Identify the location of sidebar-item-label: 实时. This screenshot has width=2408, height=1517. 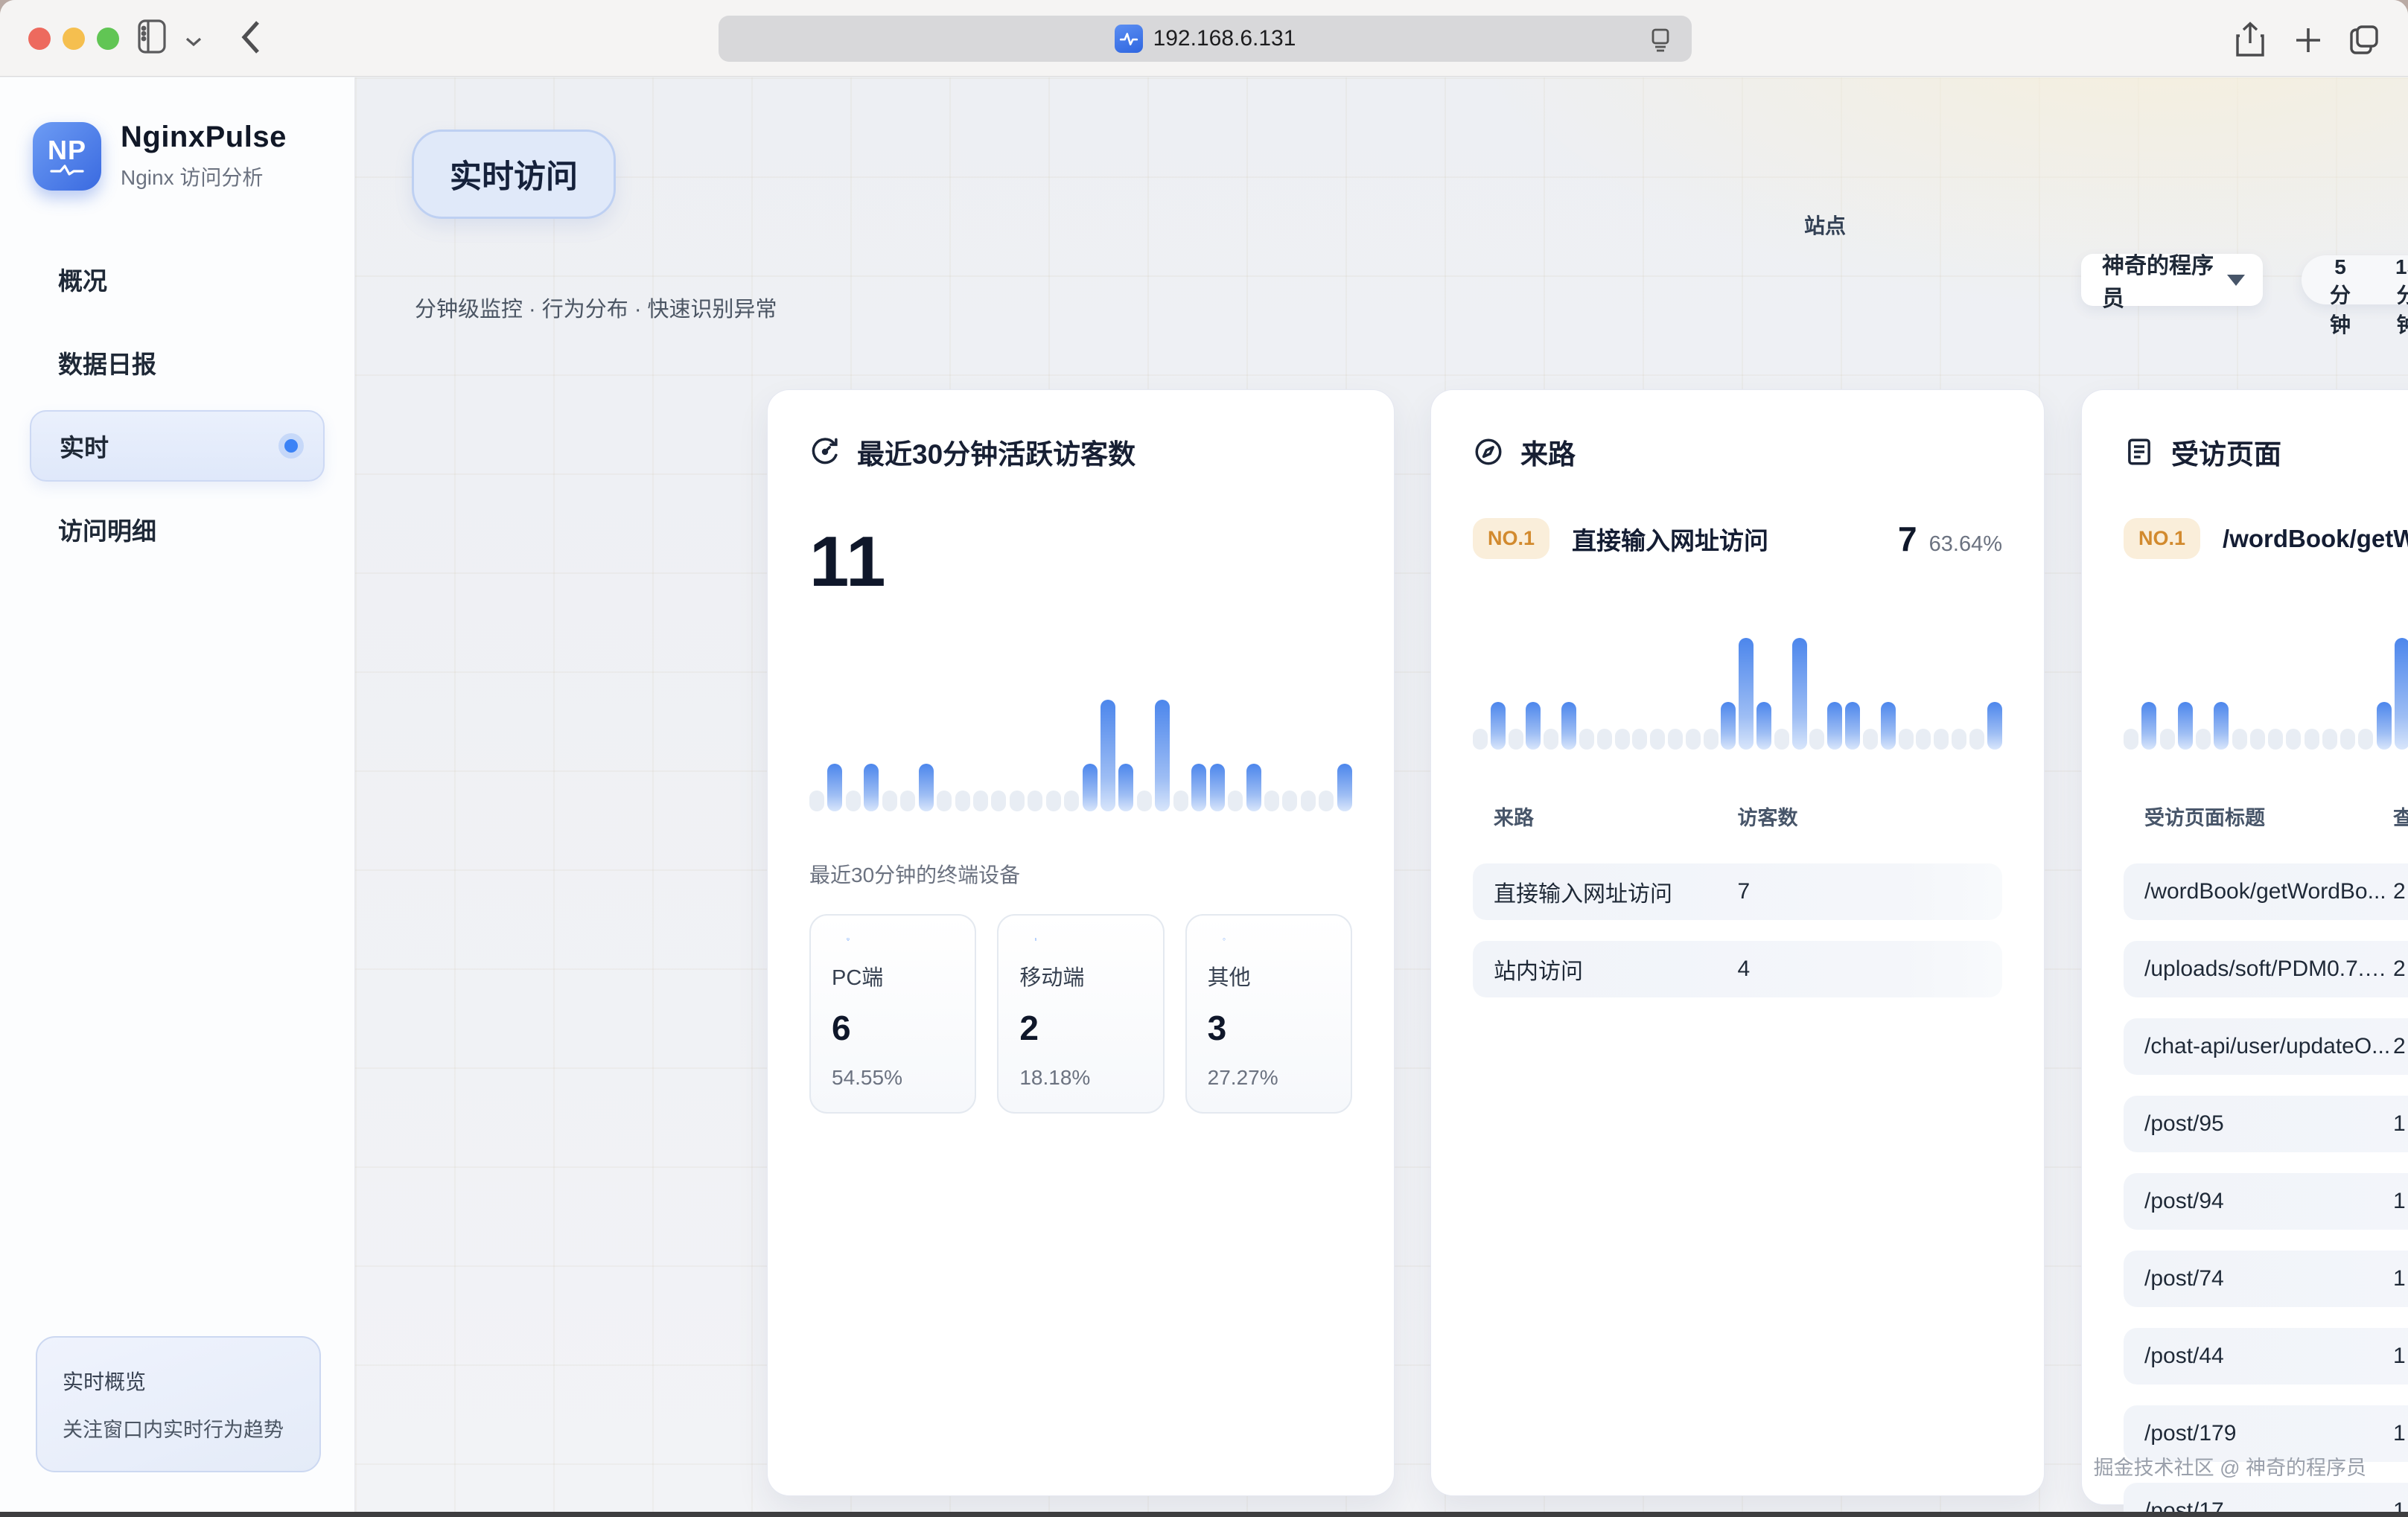
(84, 448).